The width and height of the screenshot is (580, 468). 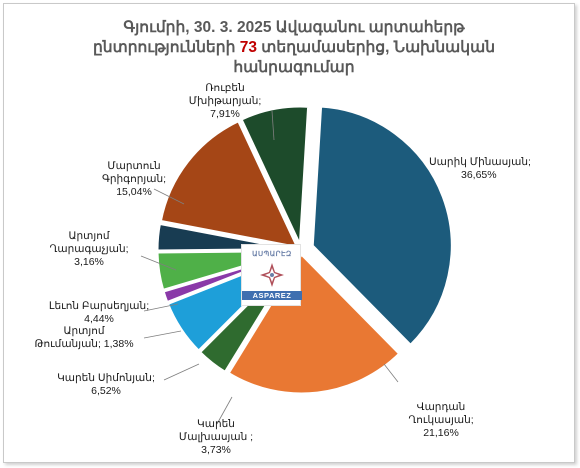 I want to click on label-value: 6,52%, so click(x=106, y=391).